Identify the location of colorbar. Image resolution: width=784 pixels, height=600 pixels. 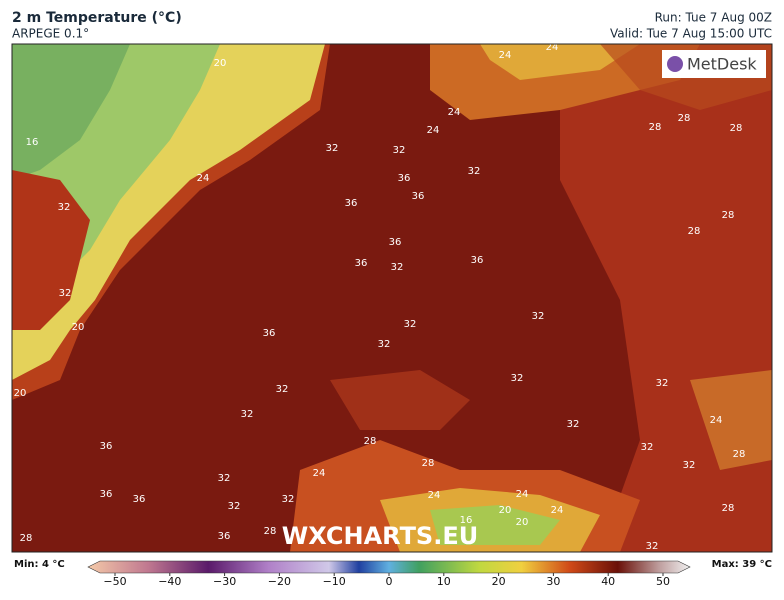
(389, 567).